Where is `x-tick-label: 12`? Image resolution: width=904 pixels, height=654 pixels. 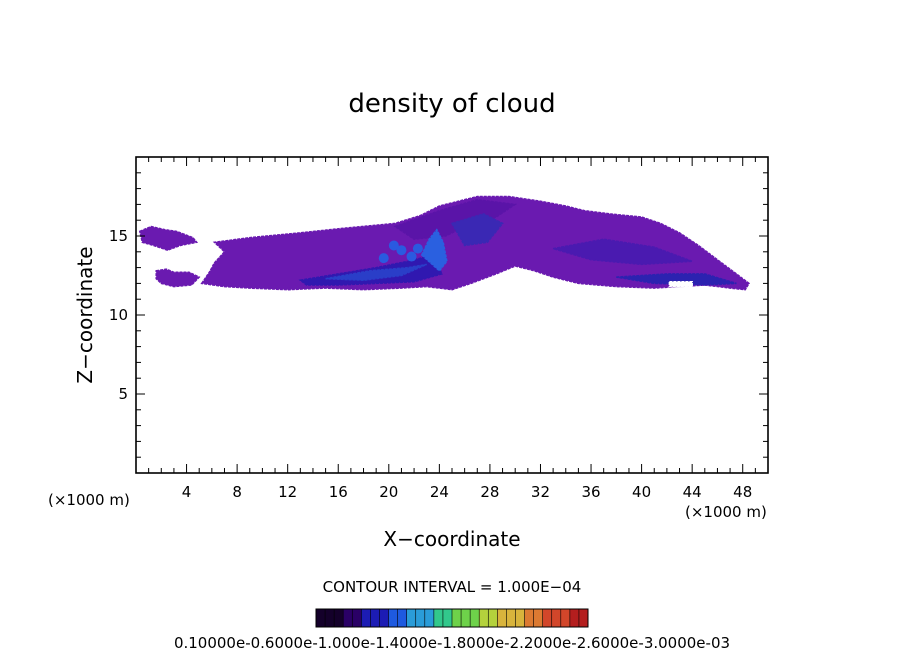
x-tick-label: 12 is located at coordinates (287, 492).